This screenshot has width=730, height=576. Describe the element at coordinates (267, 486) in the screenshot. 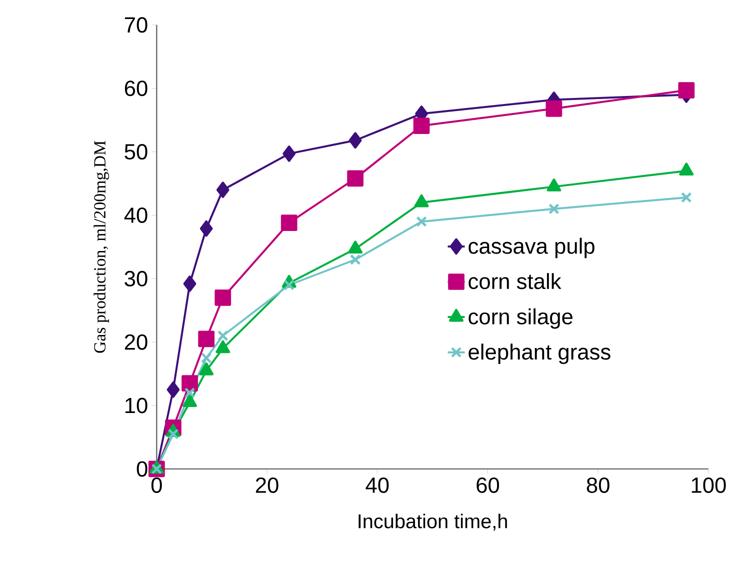

I see `x-tick-label: 20` at that location.